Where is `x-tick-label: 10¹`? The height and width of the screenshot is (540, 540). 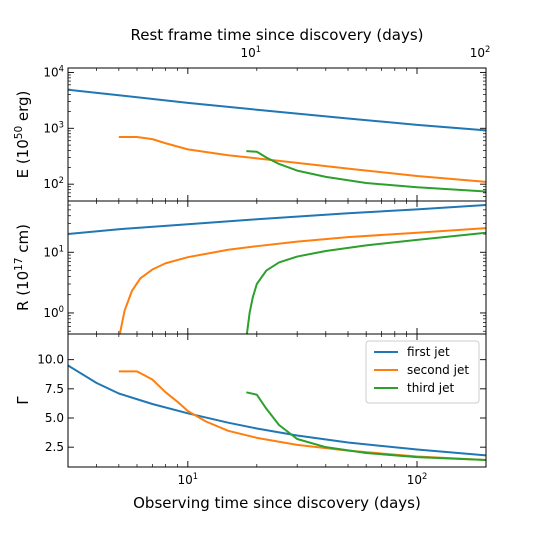 x-tick-label: 10¹ is located at coordinates (188, 479).